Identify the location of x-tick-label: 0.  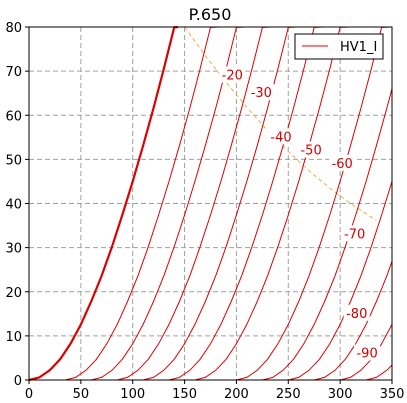
(29, 394).